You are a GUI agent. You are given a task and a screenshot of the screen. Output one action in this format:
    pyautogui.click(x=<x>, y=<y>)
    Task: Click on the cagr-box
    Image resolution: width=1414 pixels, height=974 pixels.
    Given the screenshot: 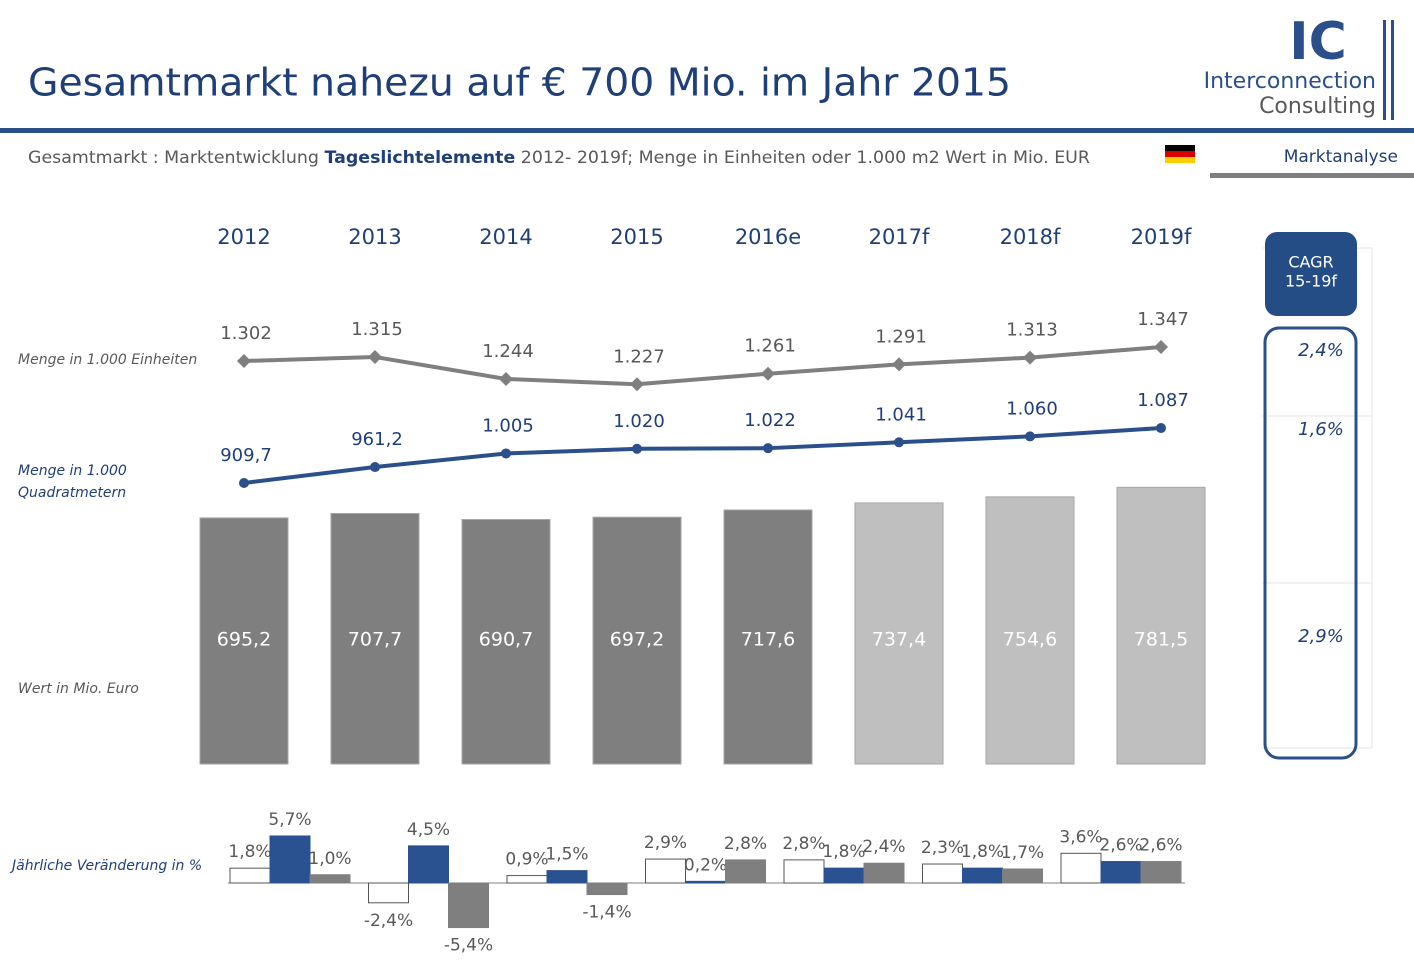 What is the action you would take?
    pyautogui.click(x=1310, y=543)
    